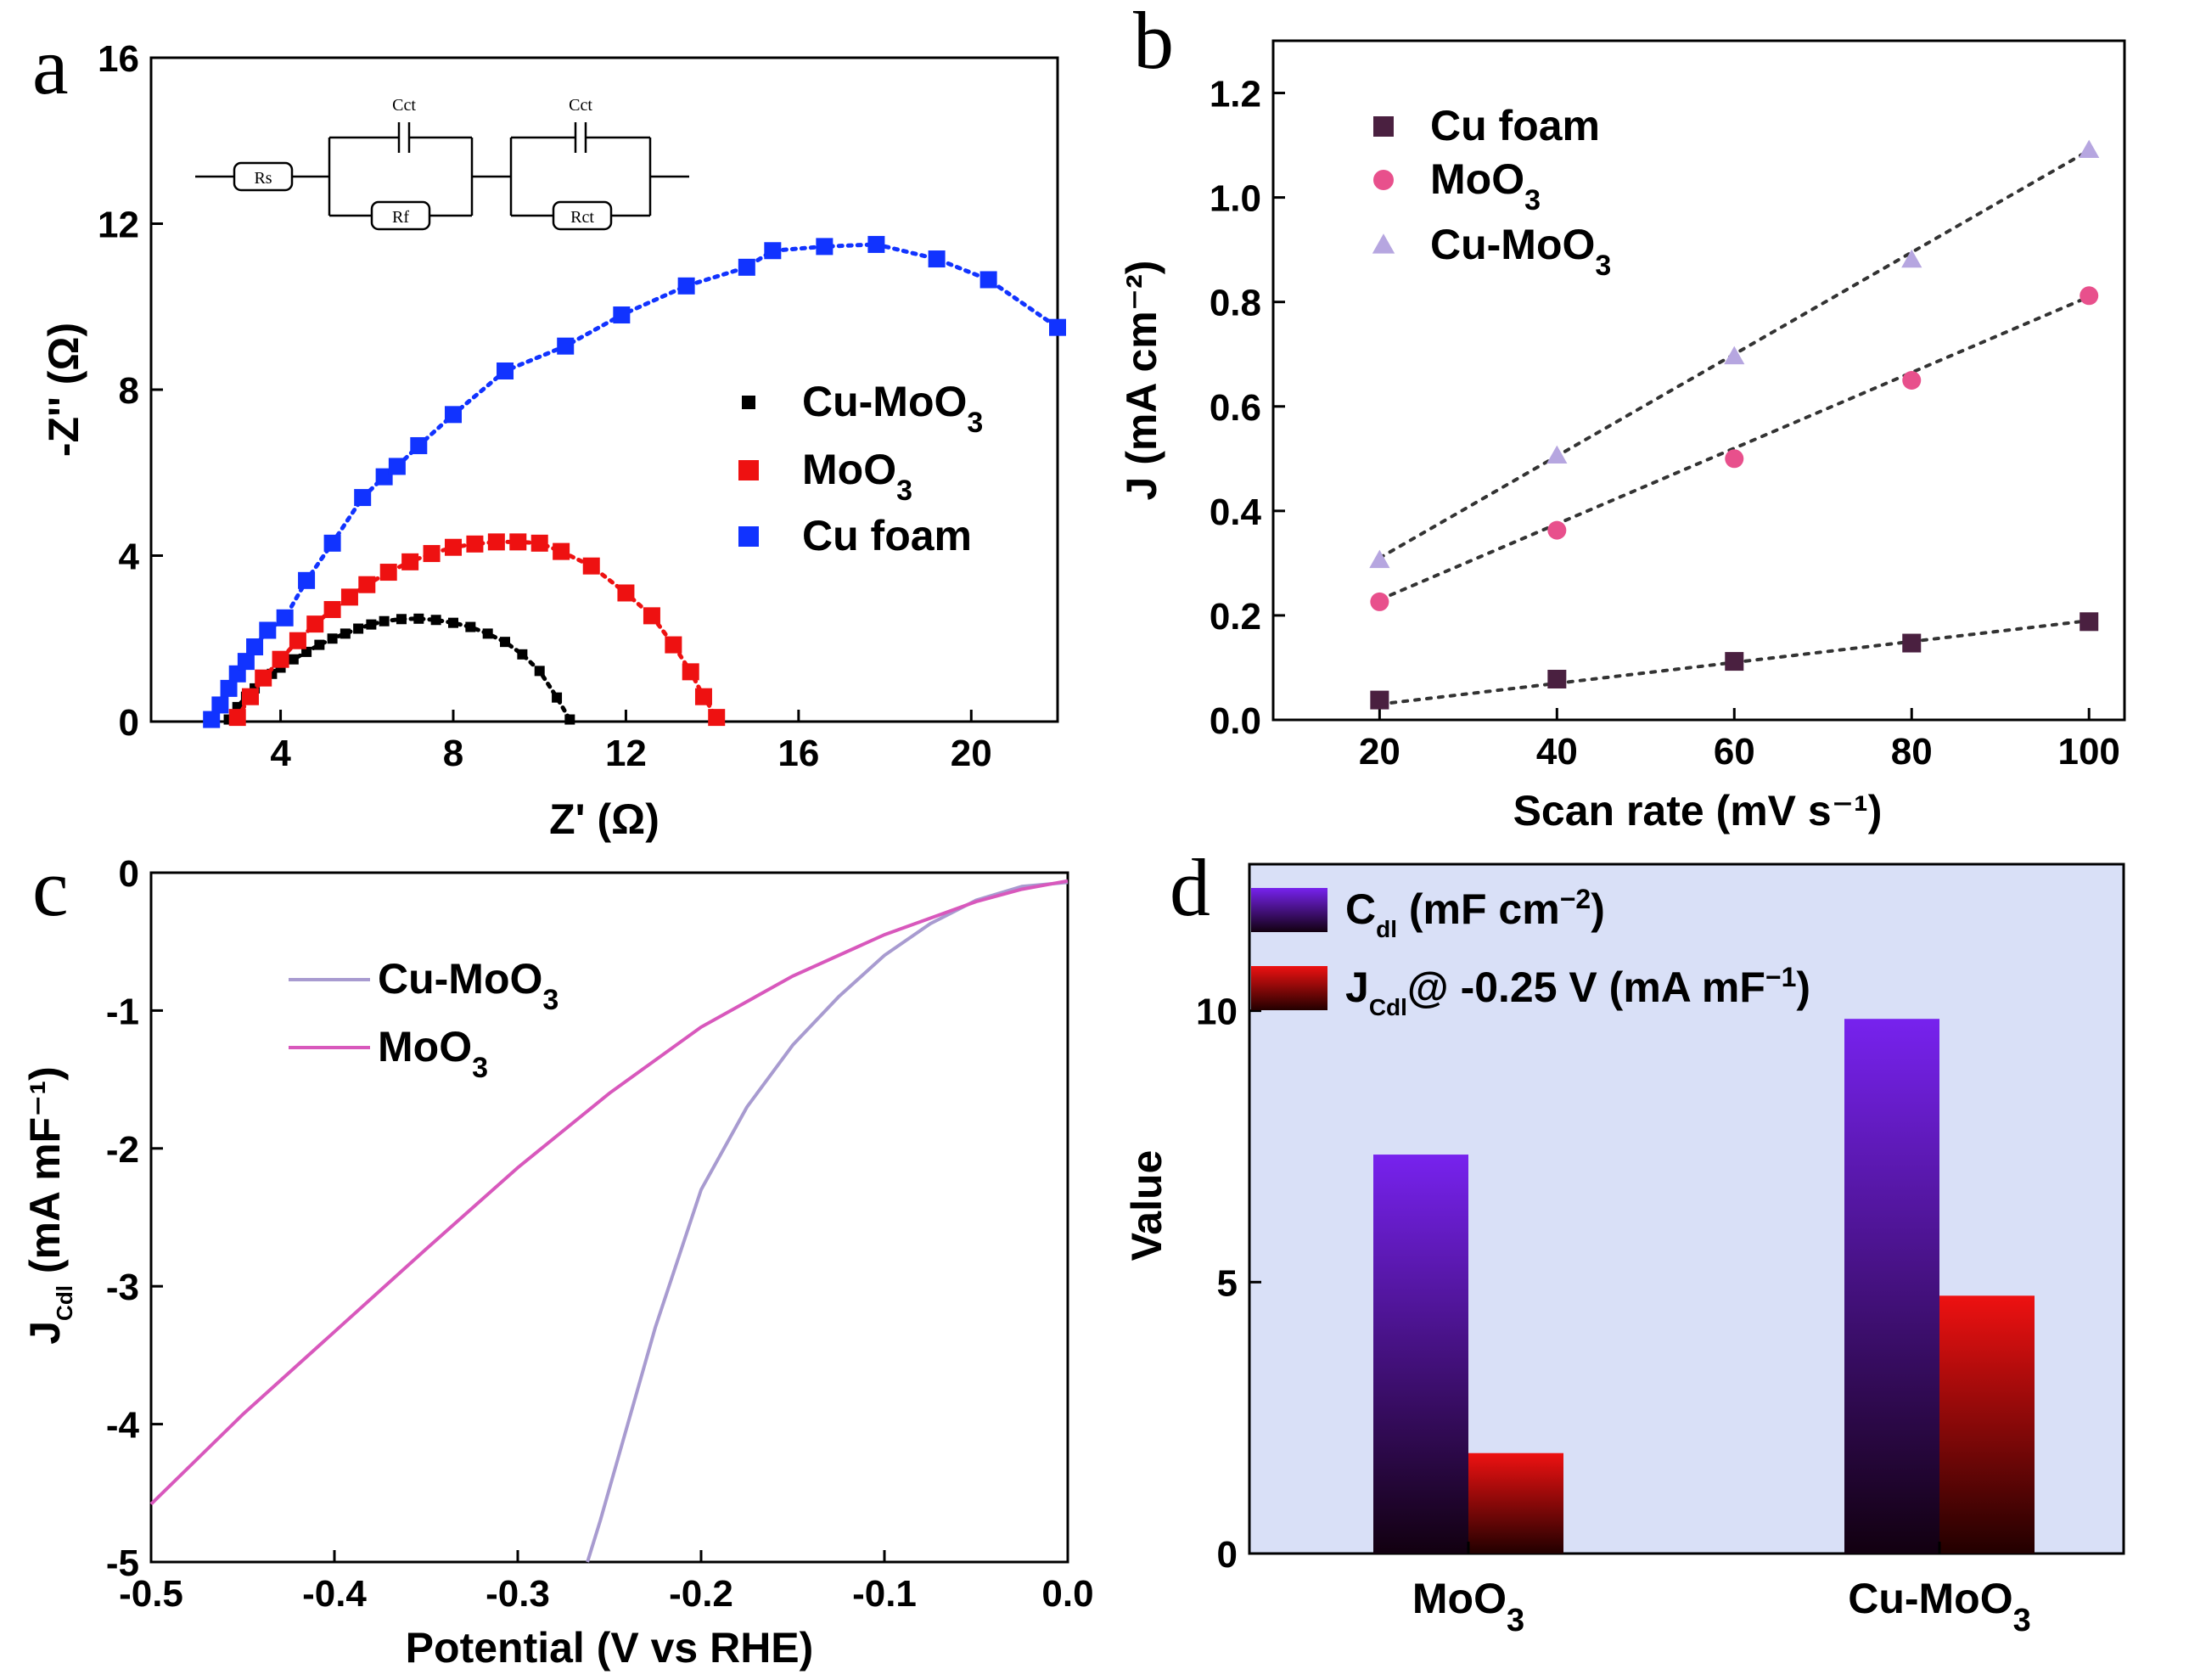 The height and width of the screenshot is (1680, 2189). Describe the element at coordinates (50, 887) in the screenshot. I see `panel-label-c: c` at that location.